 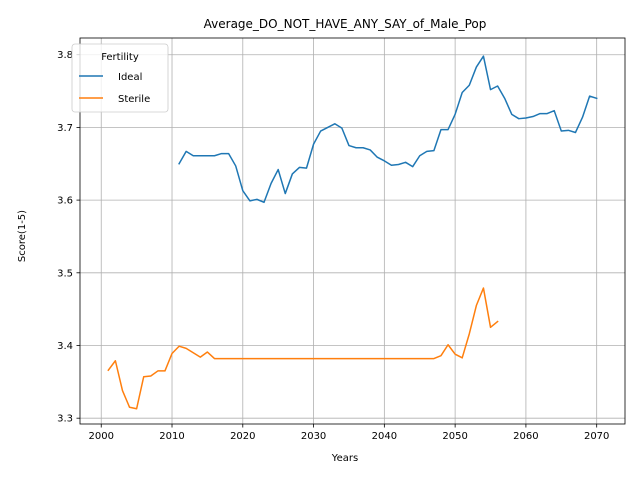 What do you see at coordinates (65, 346) in the screenshot?
I see `y-tick-label: 3.4` at bounding box center [65, 346].